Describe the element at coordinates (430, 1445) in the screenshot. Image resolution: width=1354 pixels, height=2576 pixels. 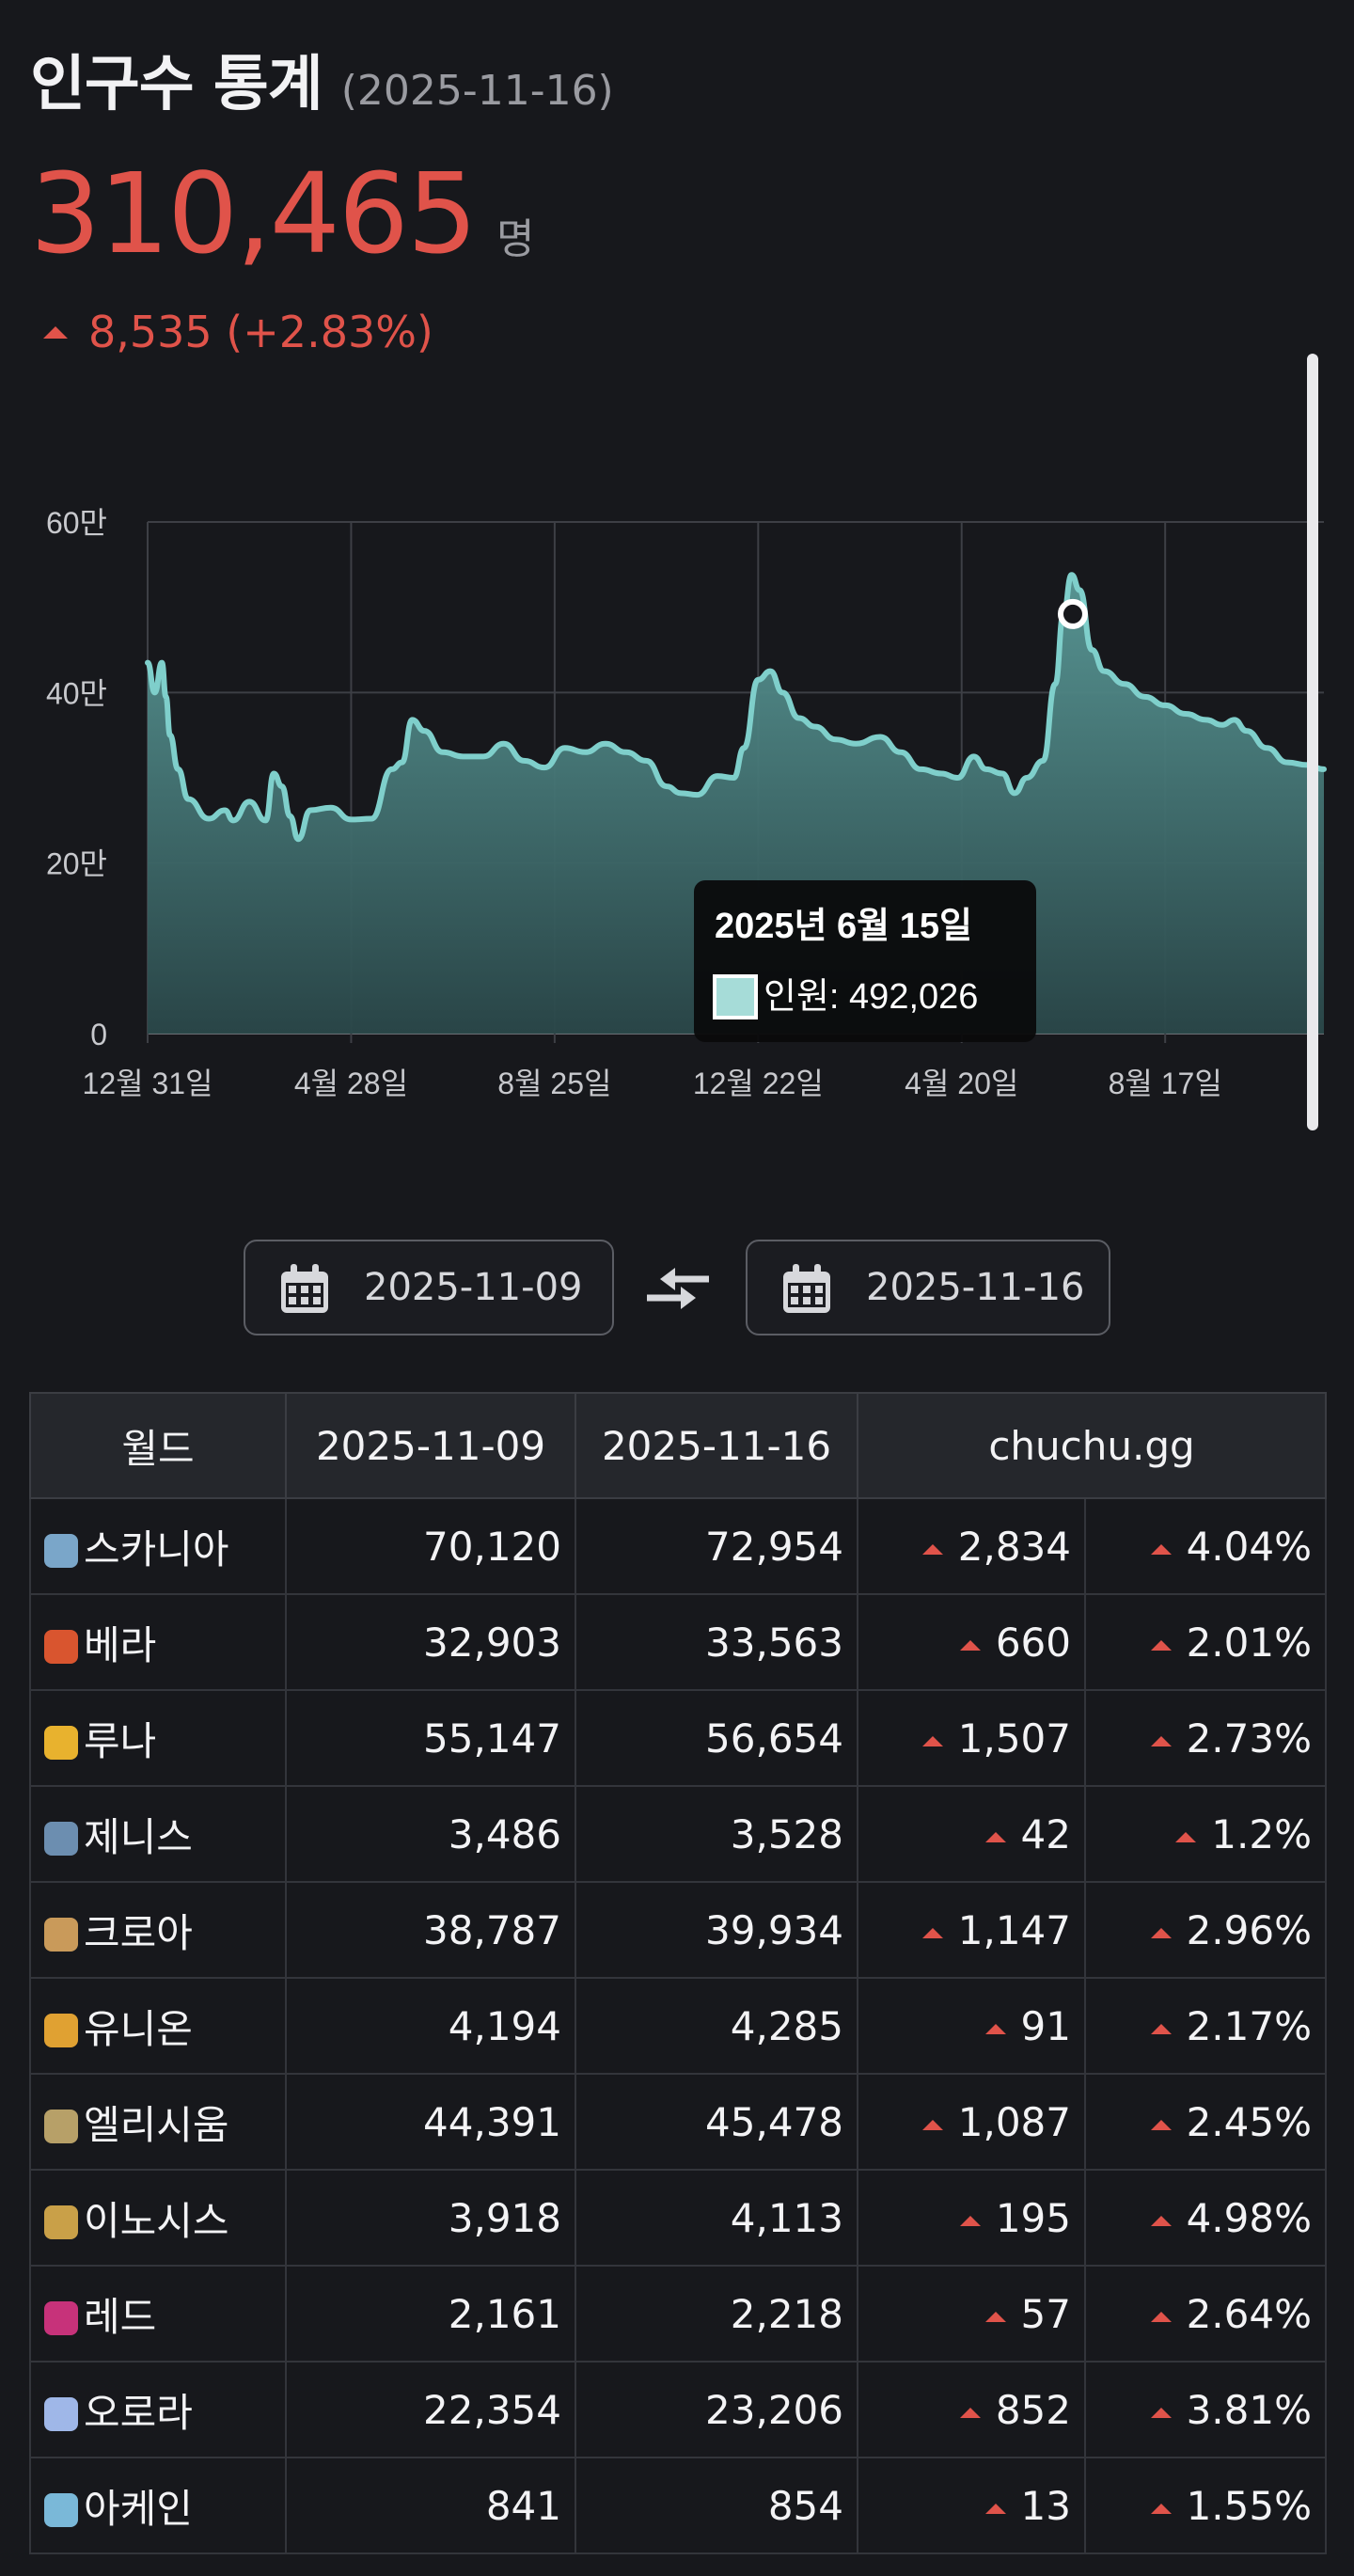
I see `col-header-from: 2025-11-09` at that location.